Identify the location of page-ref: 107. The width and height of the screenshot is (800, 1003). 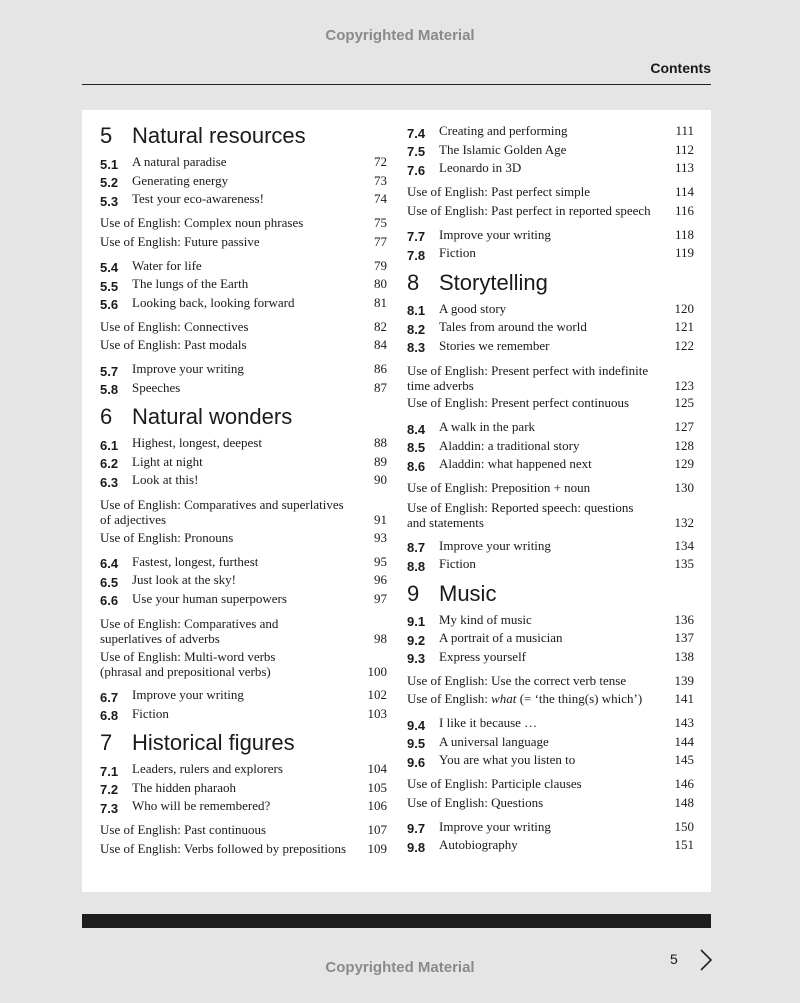
(377, 829).